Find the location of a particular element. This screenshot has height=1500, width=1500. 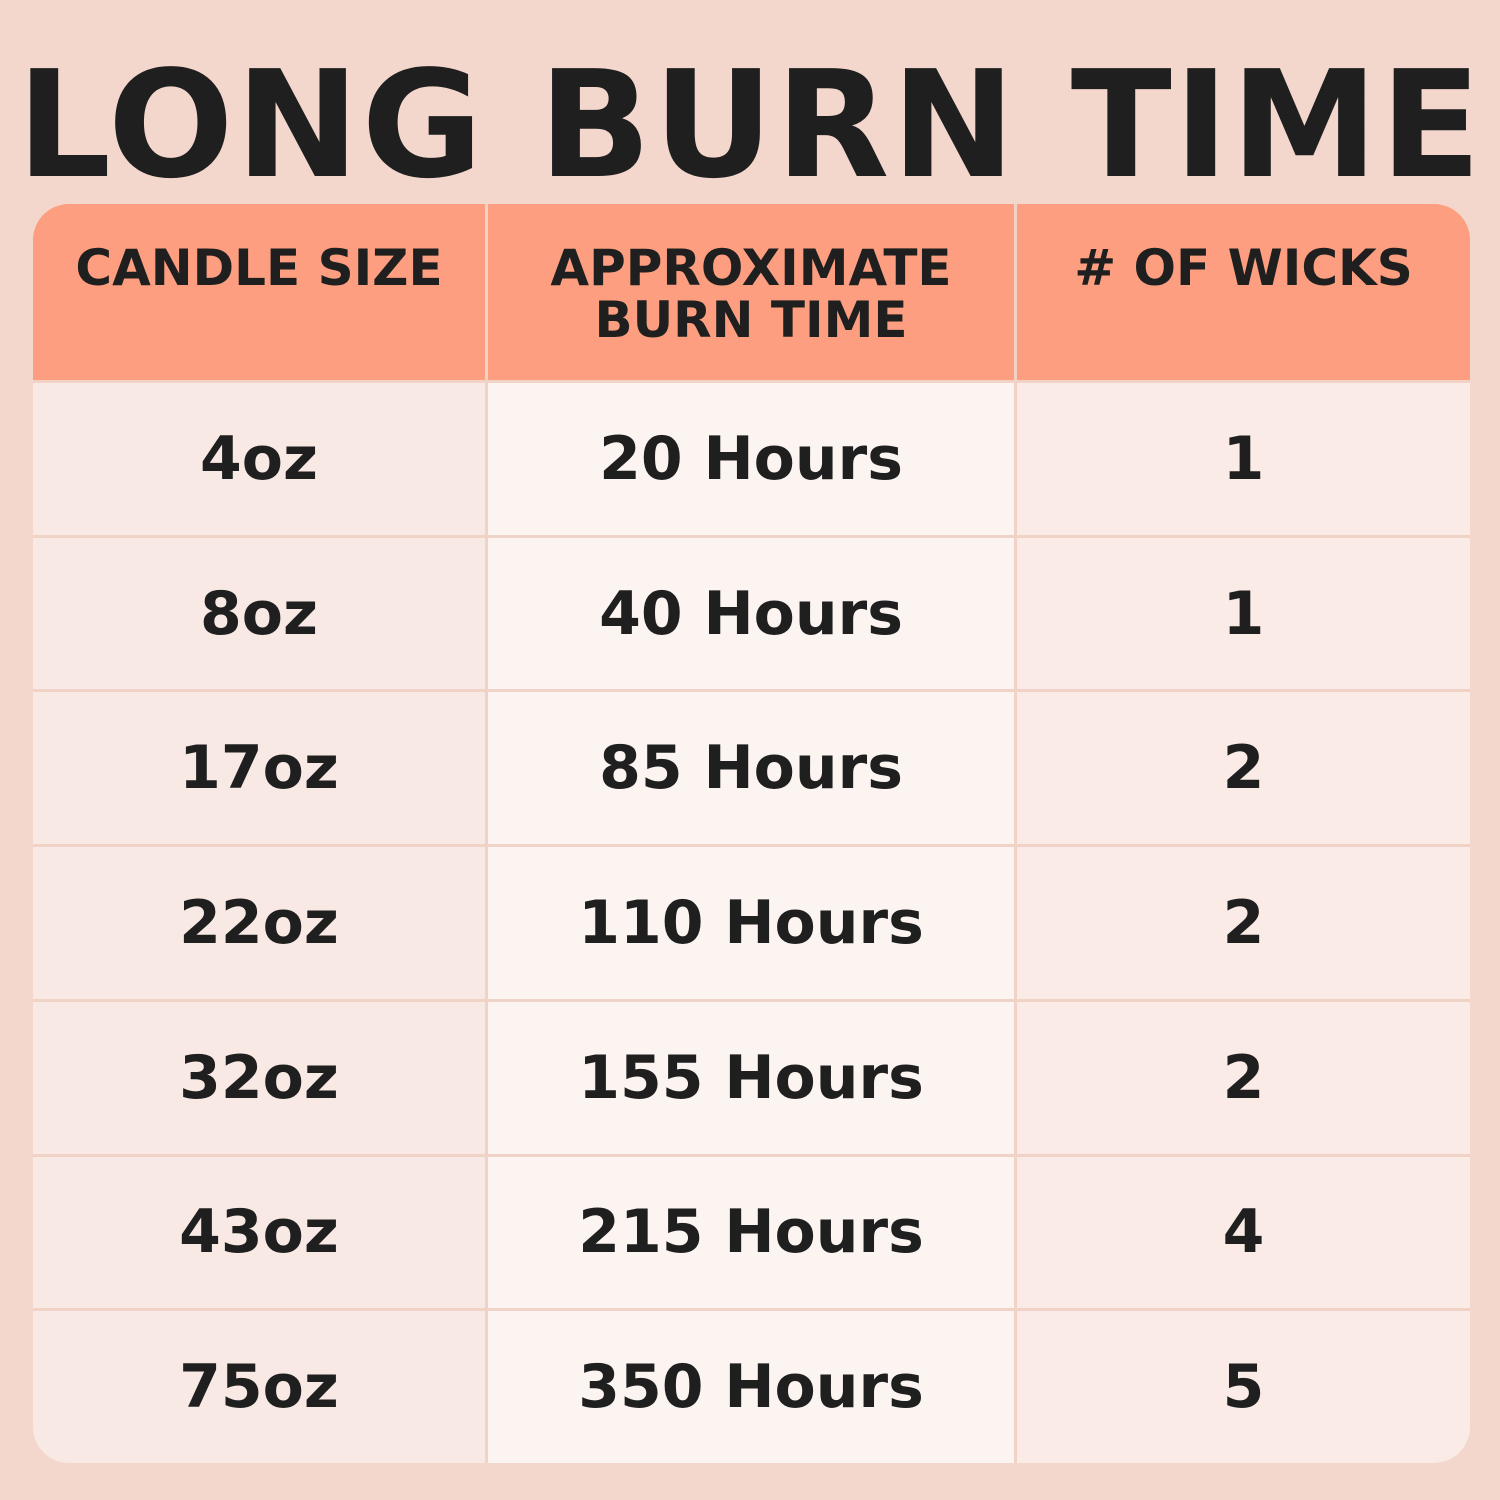

cell-burn-time: 20 Hours is located at coordinates (751, 459).